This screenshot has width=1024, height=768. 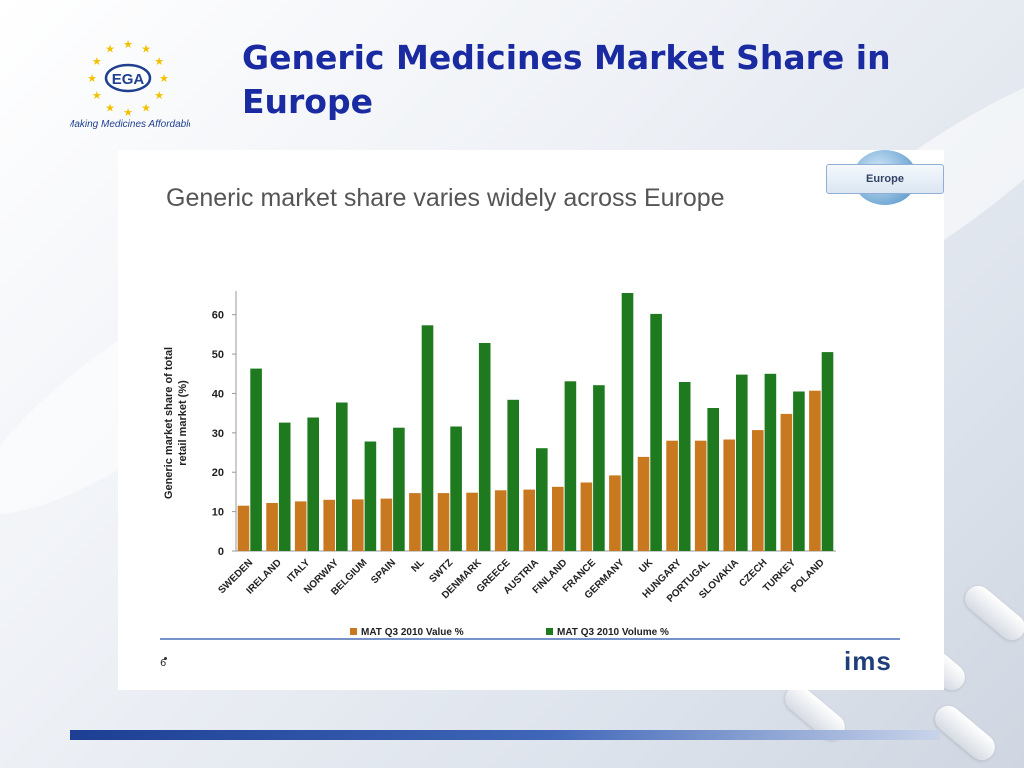 I want to click on x-tick-label: ITALY, so click(x=298, y=570).